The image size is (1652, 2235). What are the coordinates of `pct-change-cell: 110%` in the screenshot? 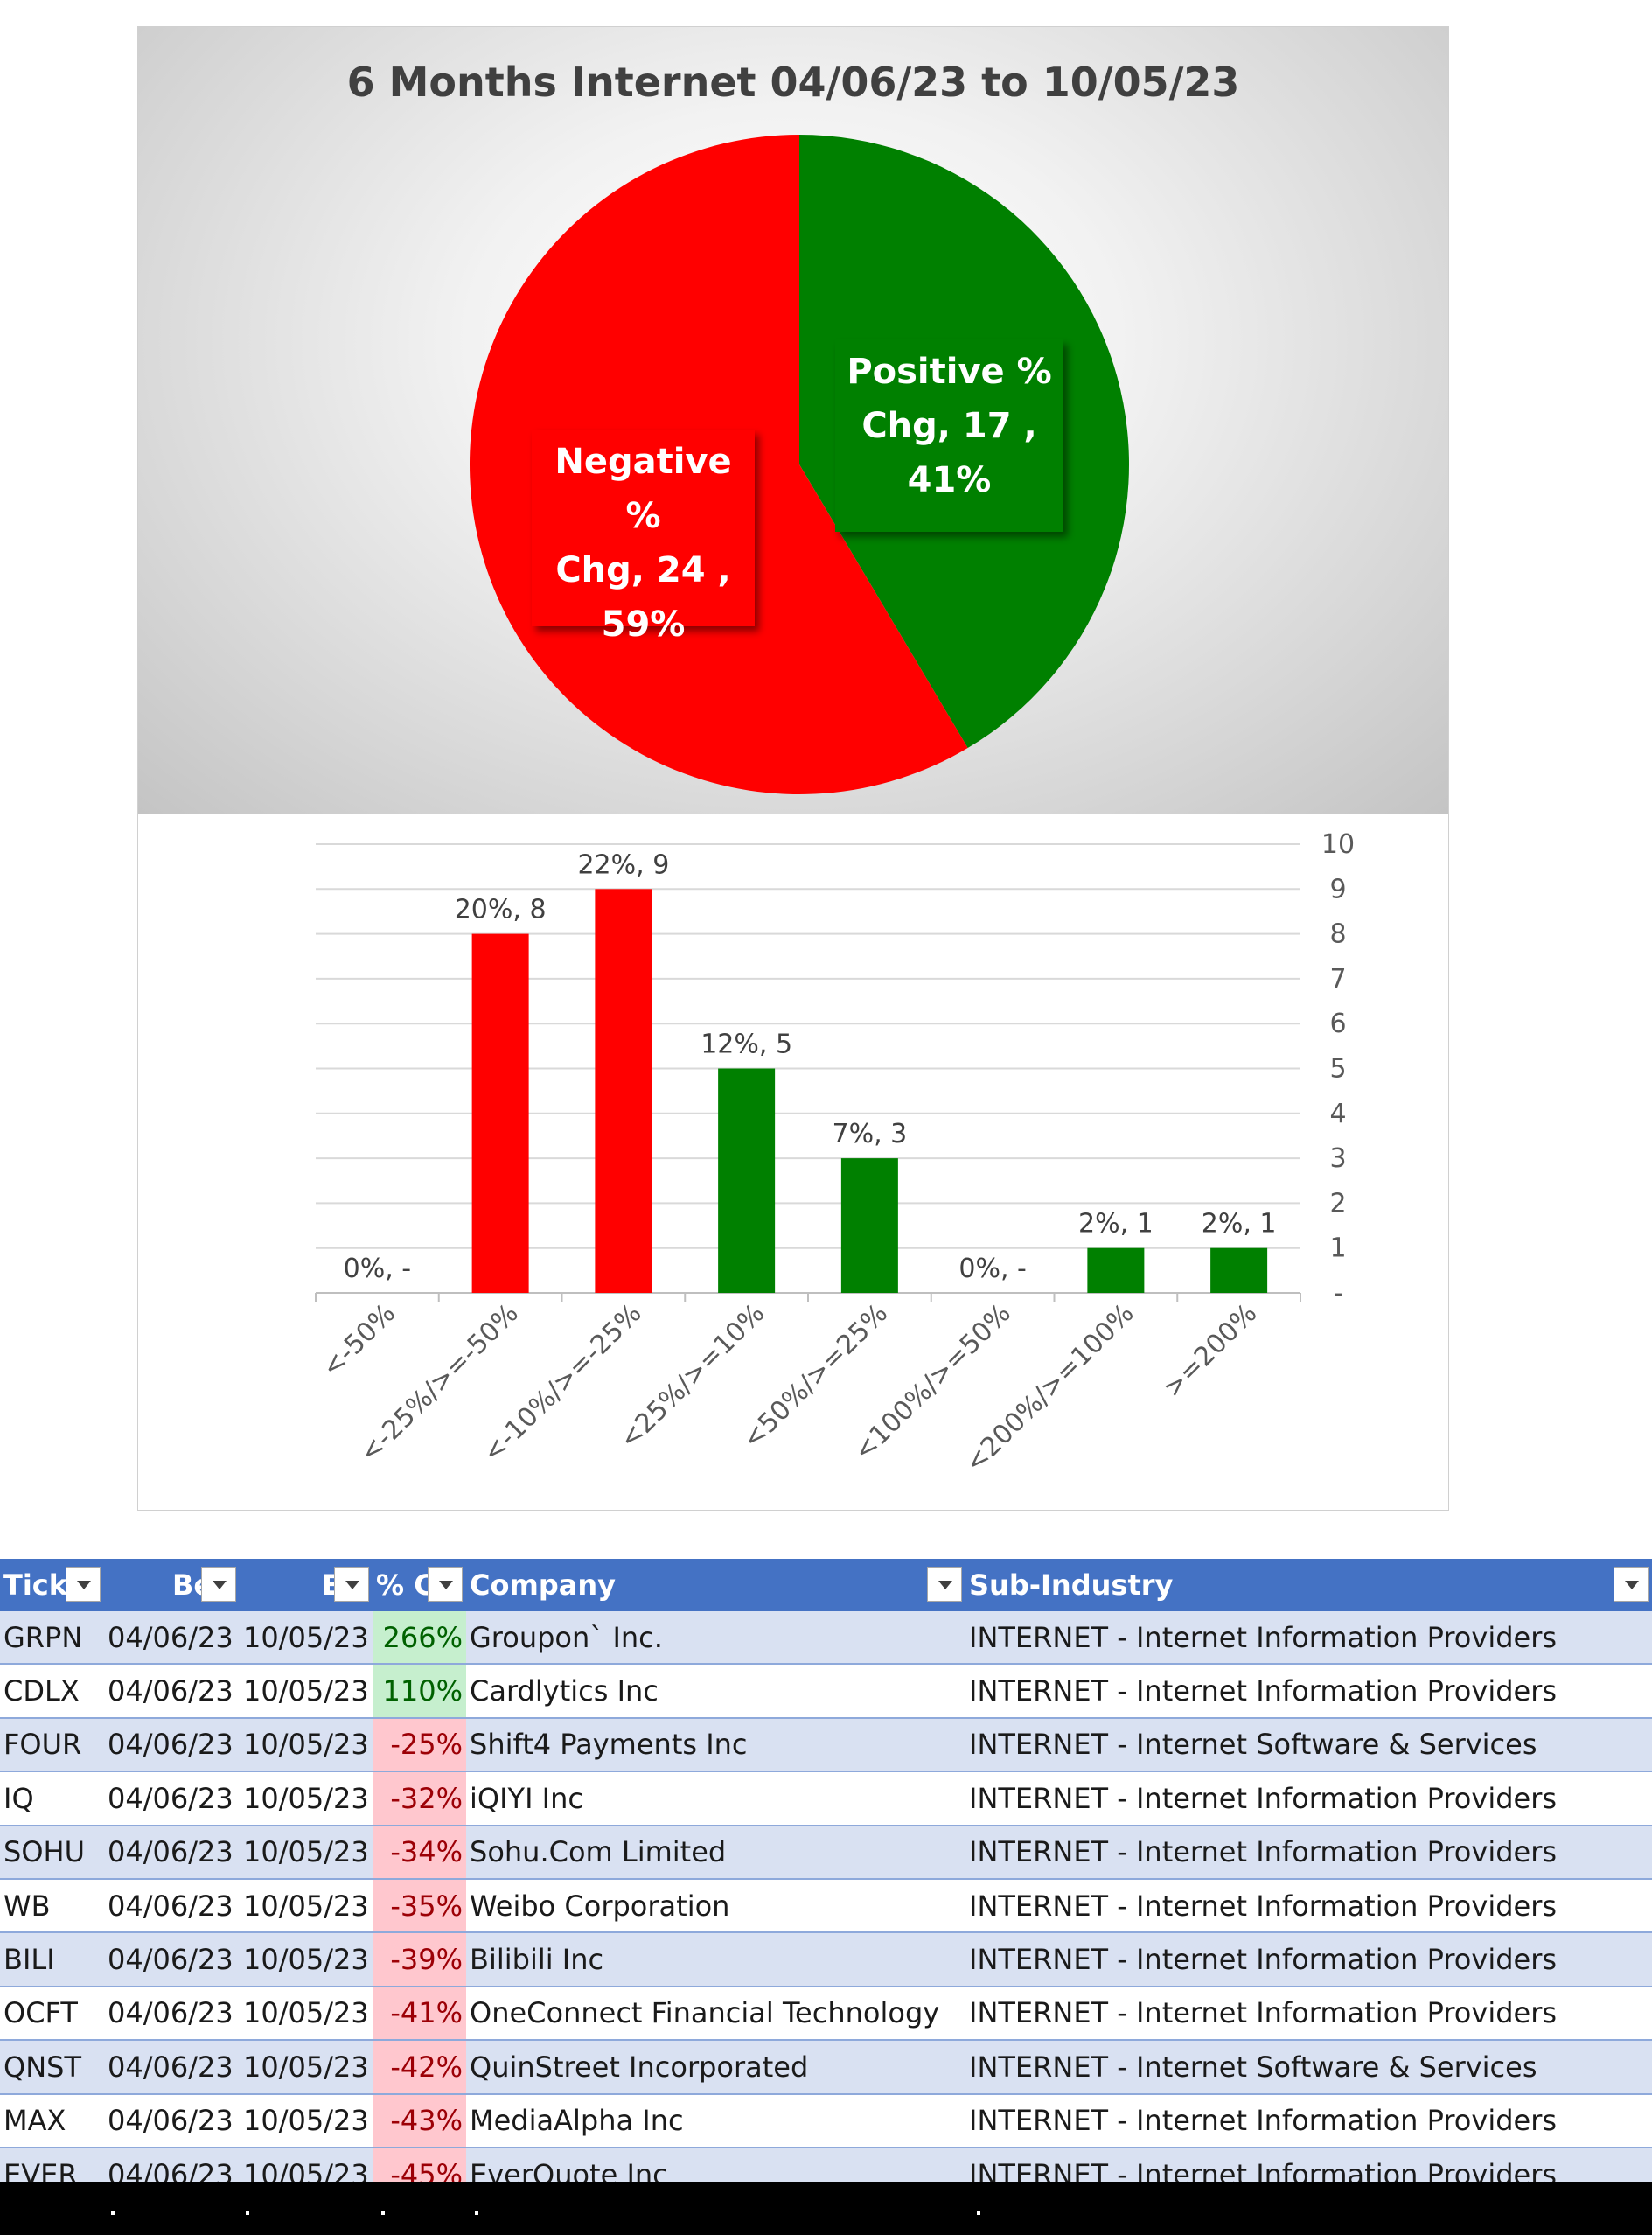 It's located at (419, 1691).